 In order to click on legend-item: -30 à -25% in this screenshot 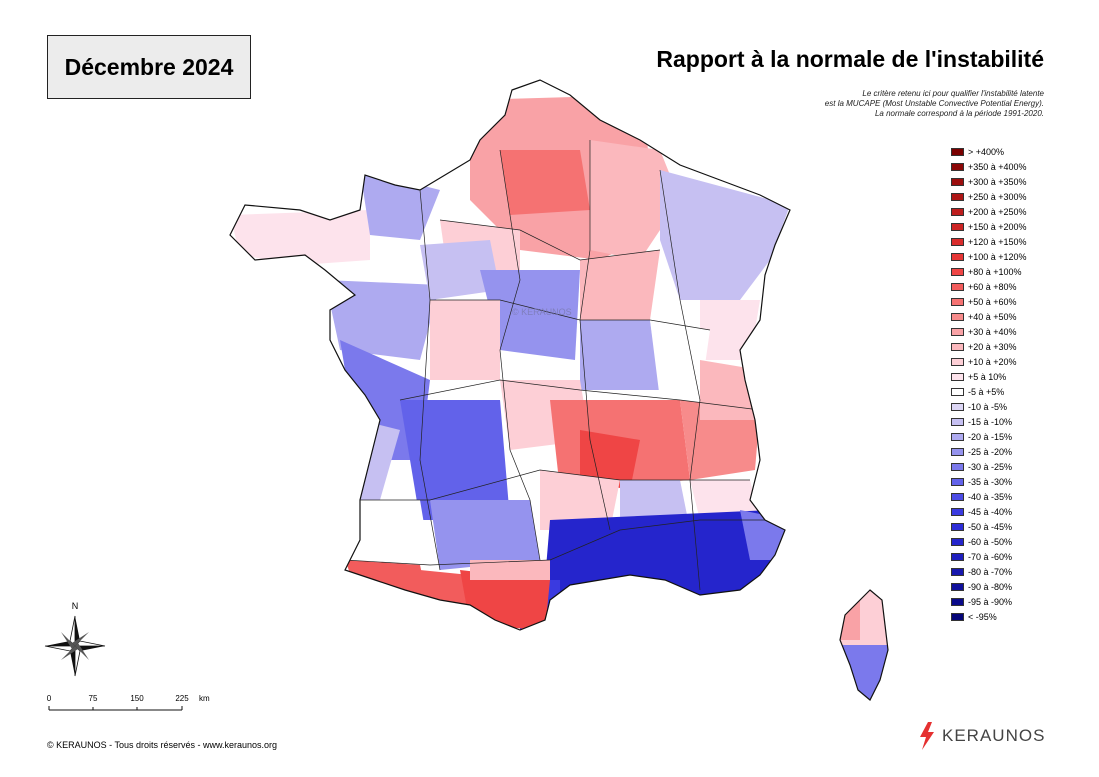, I will do `click(1016, 466)`.